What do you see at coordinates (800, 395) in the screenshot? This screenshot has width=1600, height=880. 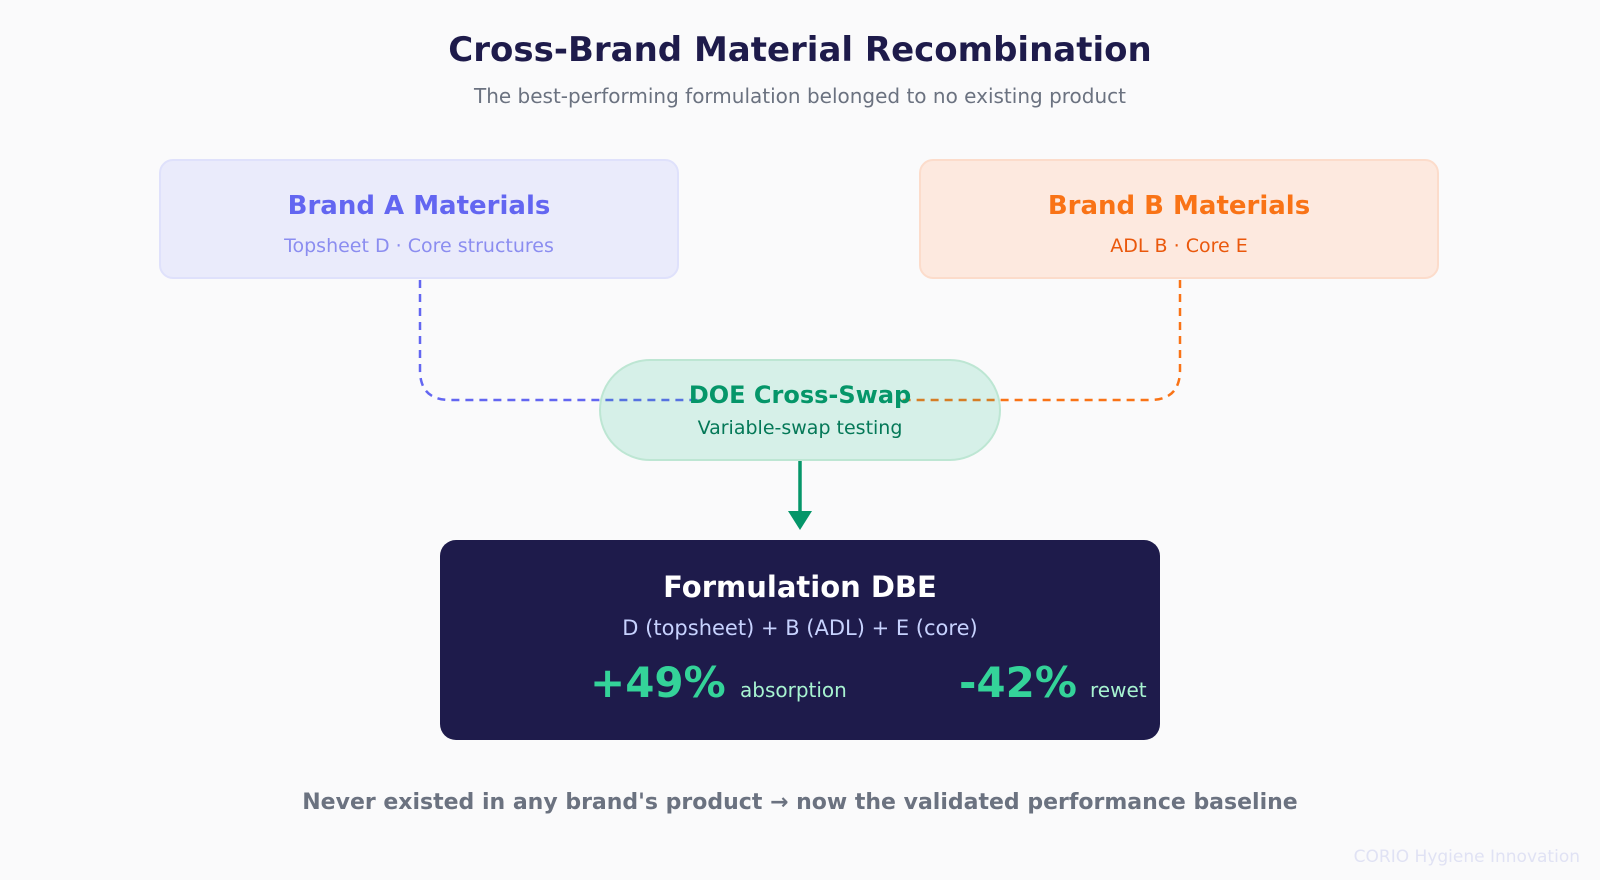 I see `doe-title: DOE Cross-Swap` at bounding box center [800, 395].